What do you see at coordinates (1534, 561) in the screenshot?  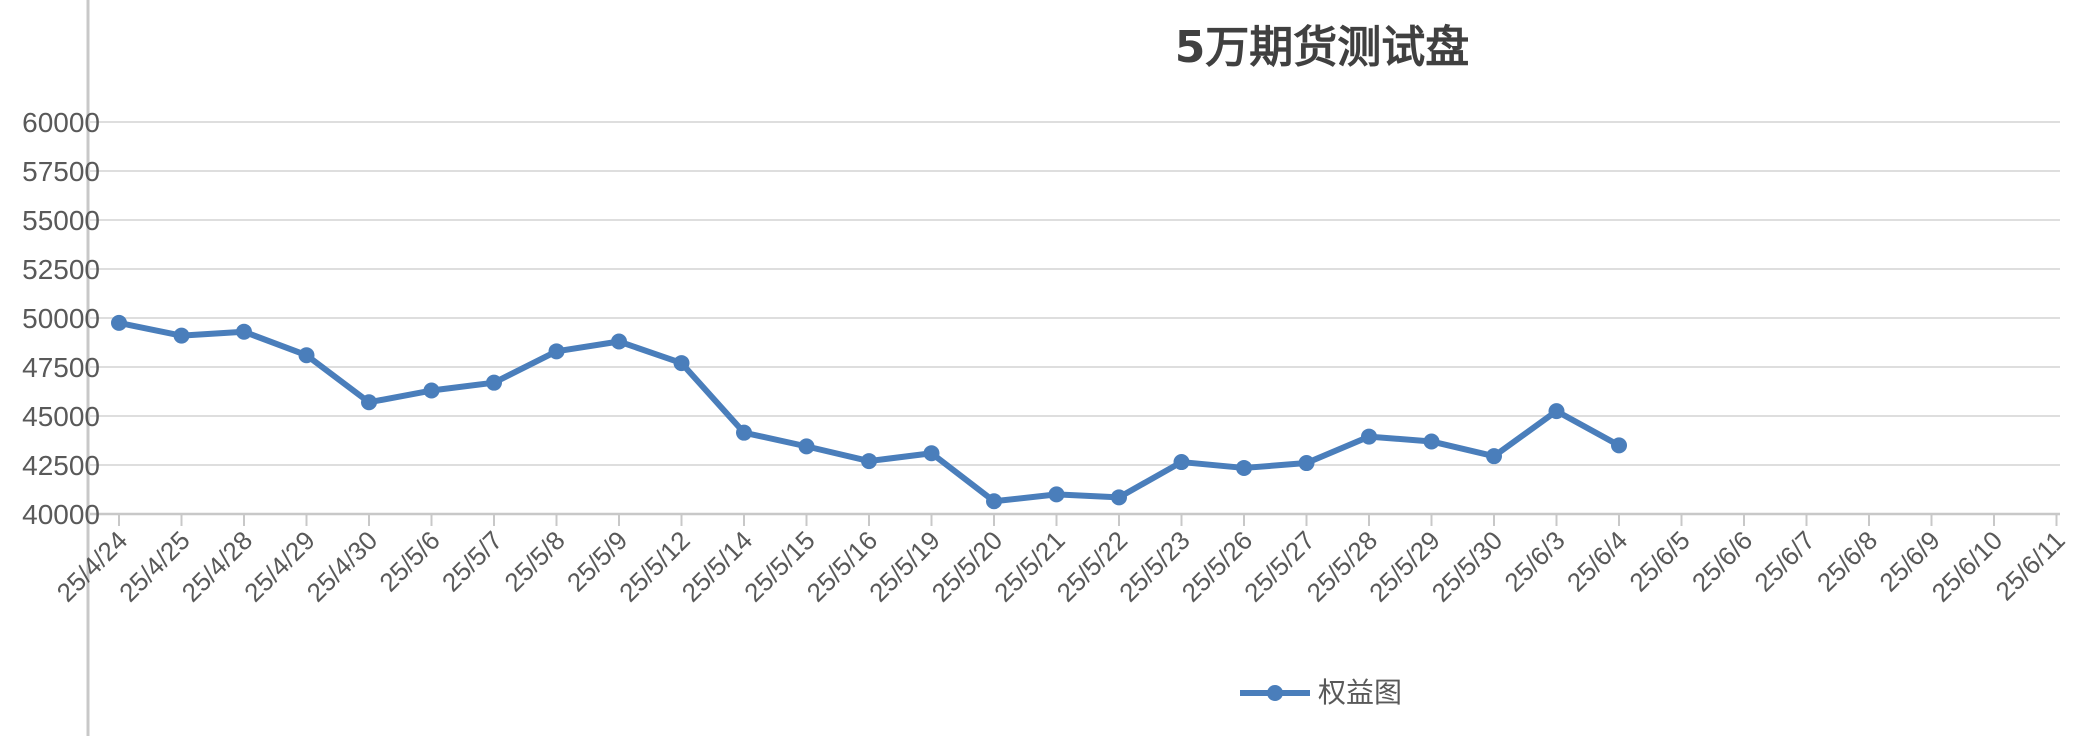 I see `x-tick-label: 25/6/3` at bounding box center [1534, 561].